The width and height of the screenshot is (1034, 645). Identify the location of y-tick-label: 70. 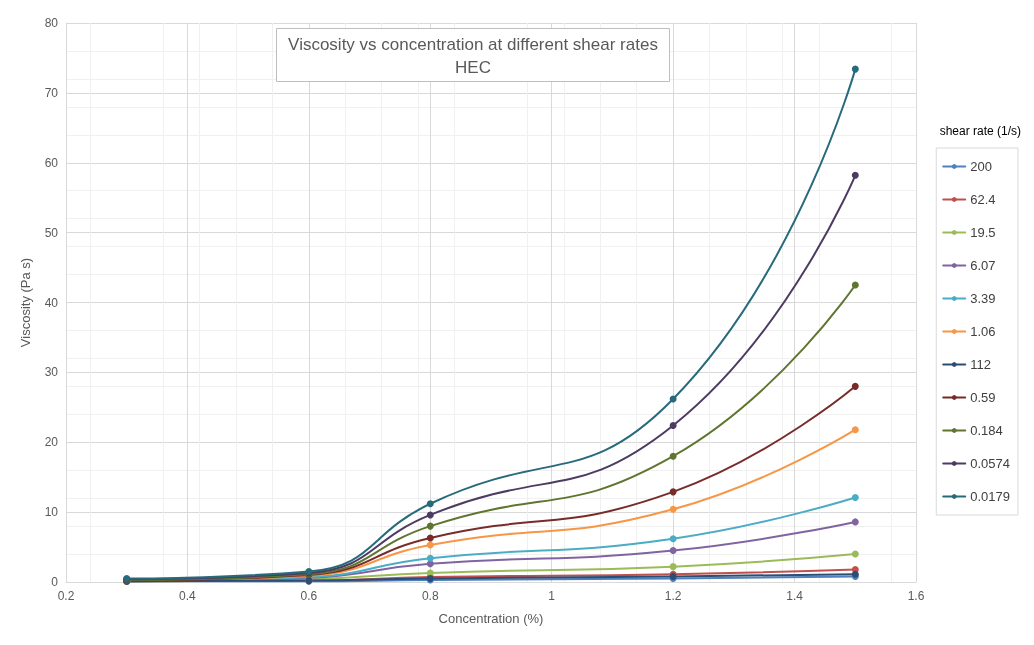
(51, 92).